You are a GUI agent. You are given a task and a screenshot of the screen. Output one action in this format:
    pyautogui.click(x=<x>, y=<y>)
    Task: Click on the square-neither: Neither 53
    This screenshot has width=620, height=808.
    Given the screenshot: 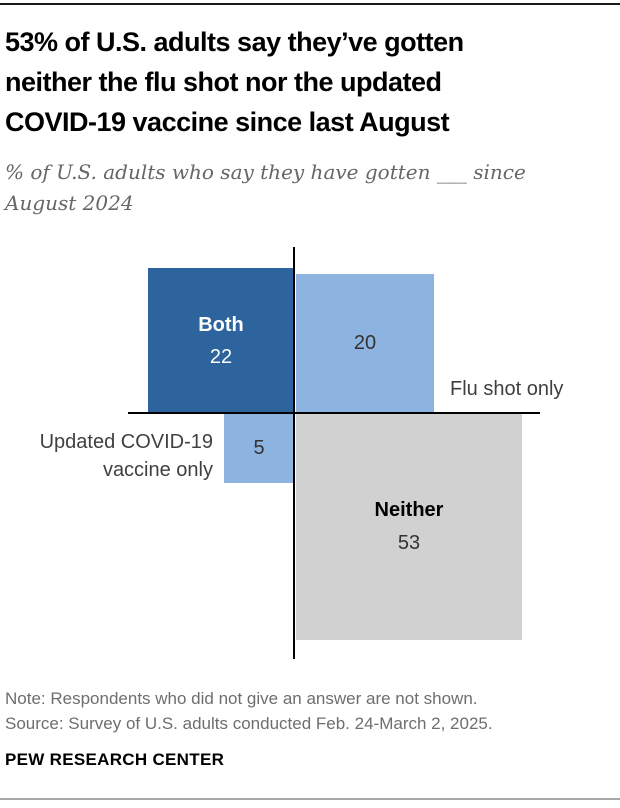 What is the action you would take?
    pyautogui.click(x=409, y=527)
    